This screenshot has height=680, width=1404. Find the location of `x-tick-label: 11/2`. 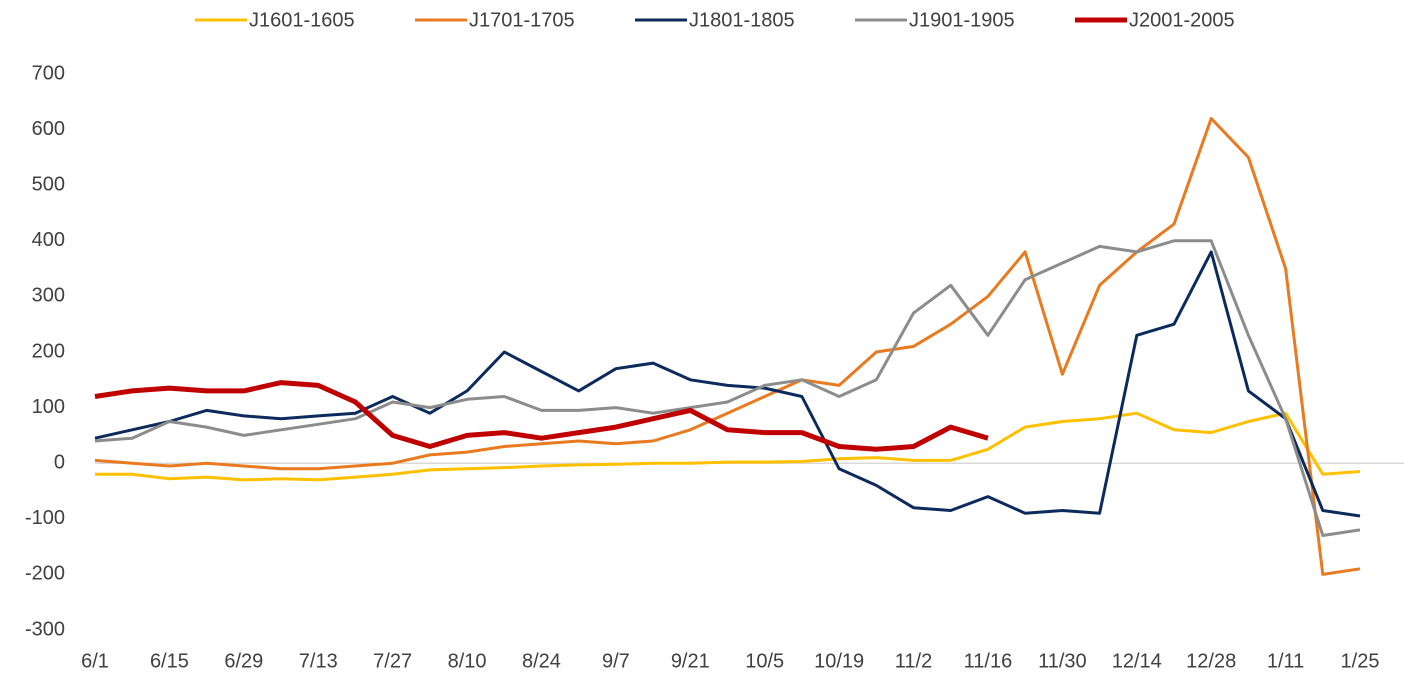

x-tick-label: 11/2 is located at coordinates (913, 661).